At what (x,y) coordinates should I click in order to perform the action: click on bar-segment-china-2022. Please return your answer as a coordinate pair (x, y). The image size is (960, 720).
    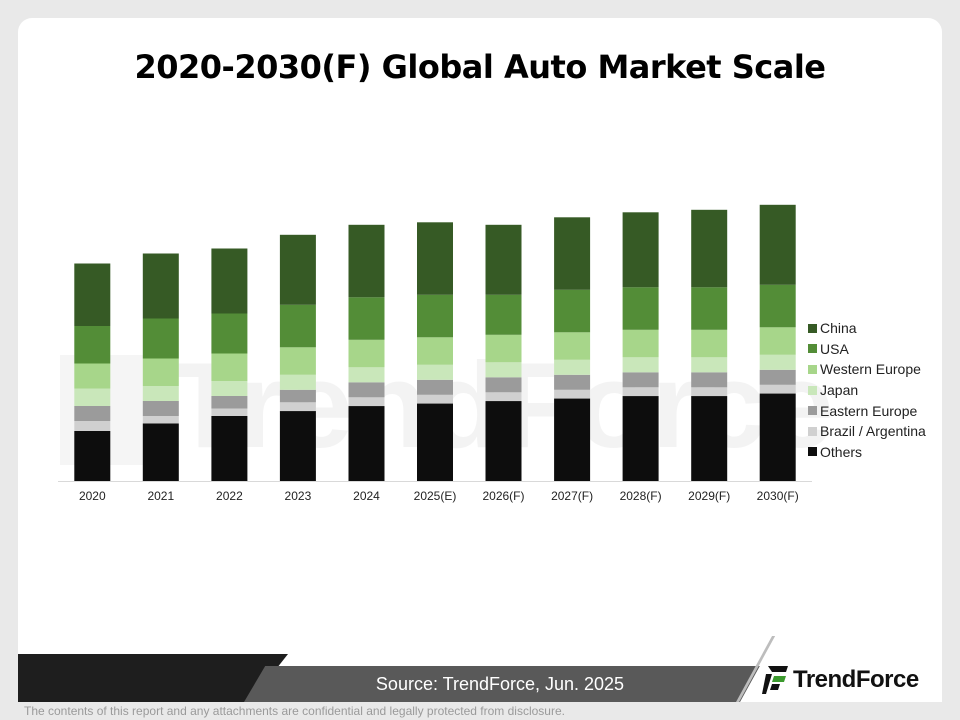
    Looking at the image, I should click on (229, 281).